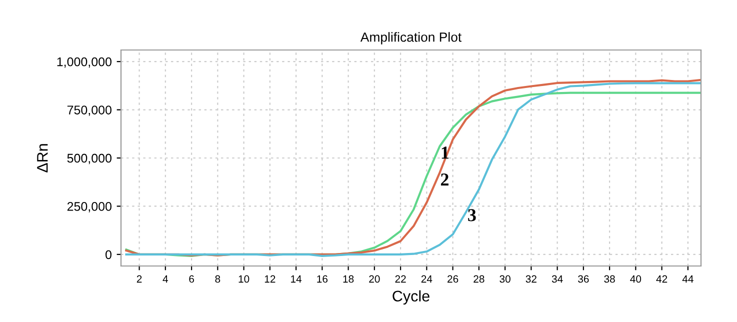 Image resolution: width=737 pixels, height=322 pixels. What do you see at coordinates (89, 159) in the screenshot?
I see `y-tick-label: 500,000` at bounding box center [89, 159].